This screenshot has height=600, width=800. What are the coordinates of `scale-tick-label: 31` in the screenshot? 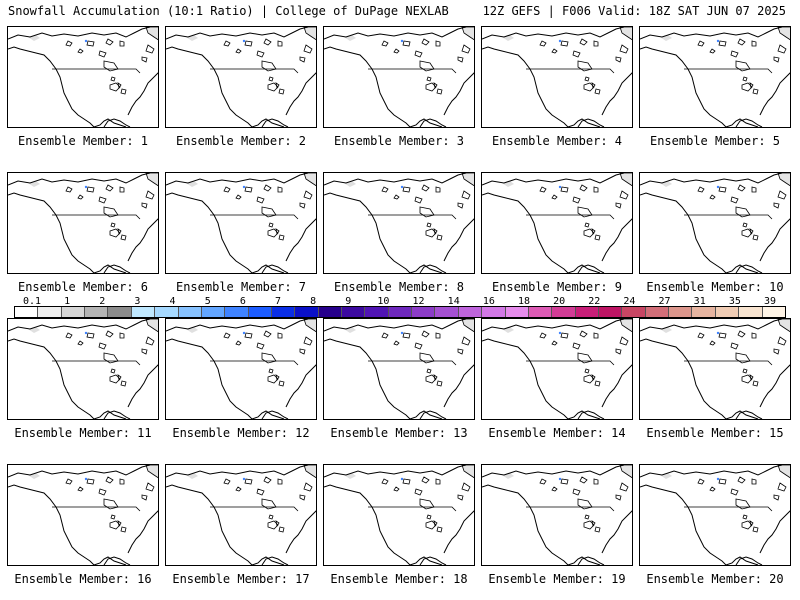 It's located at (699, 301).